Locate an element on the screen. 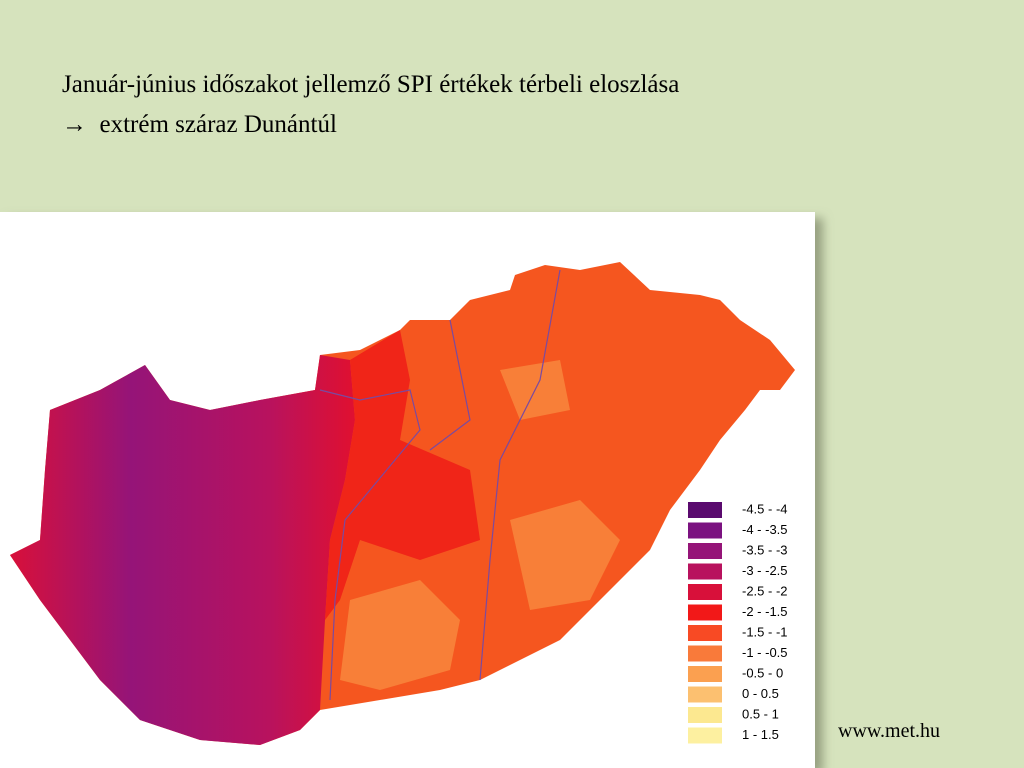 This screenshot has height=768, width=1024. legend-label: -3 - -2.5 is located at coordinates (765, 570).